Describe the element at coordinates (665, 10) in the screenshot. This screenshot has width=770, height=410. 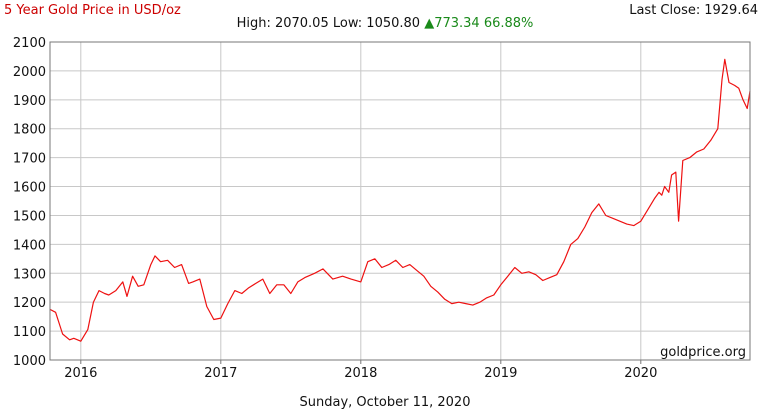
I see `last-close-label: Last Close:` at that location.